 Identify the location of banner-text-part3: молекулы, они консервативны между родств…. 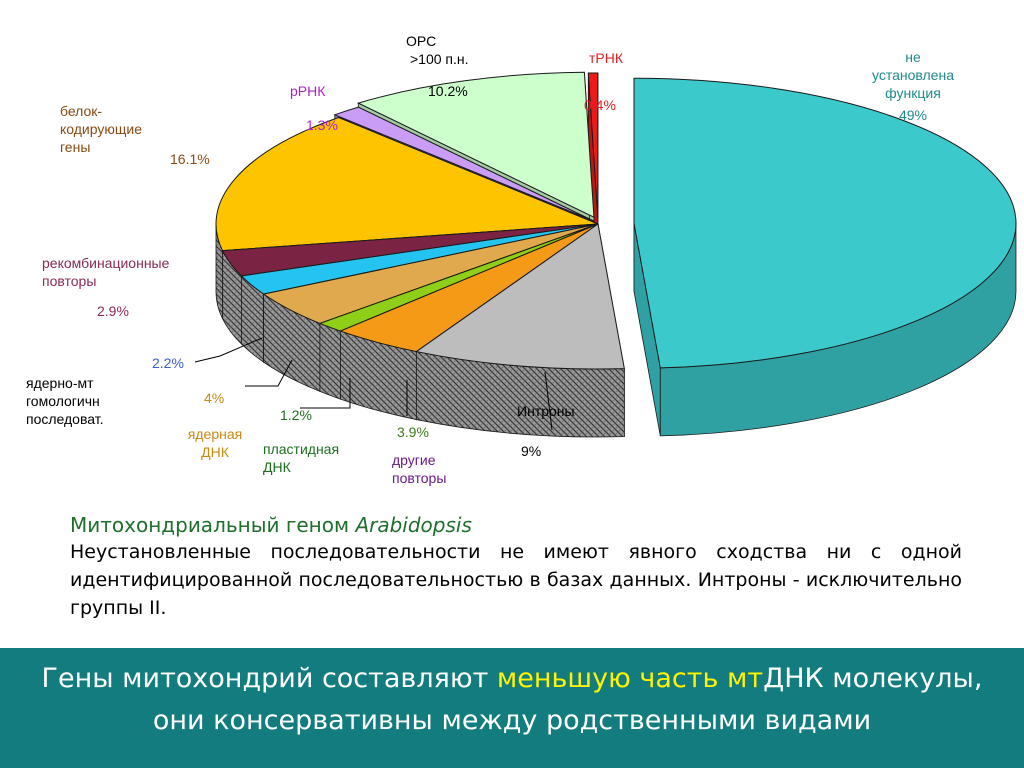
(567, 699).